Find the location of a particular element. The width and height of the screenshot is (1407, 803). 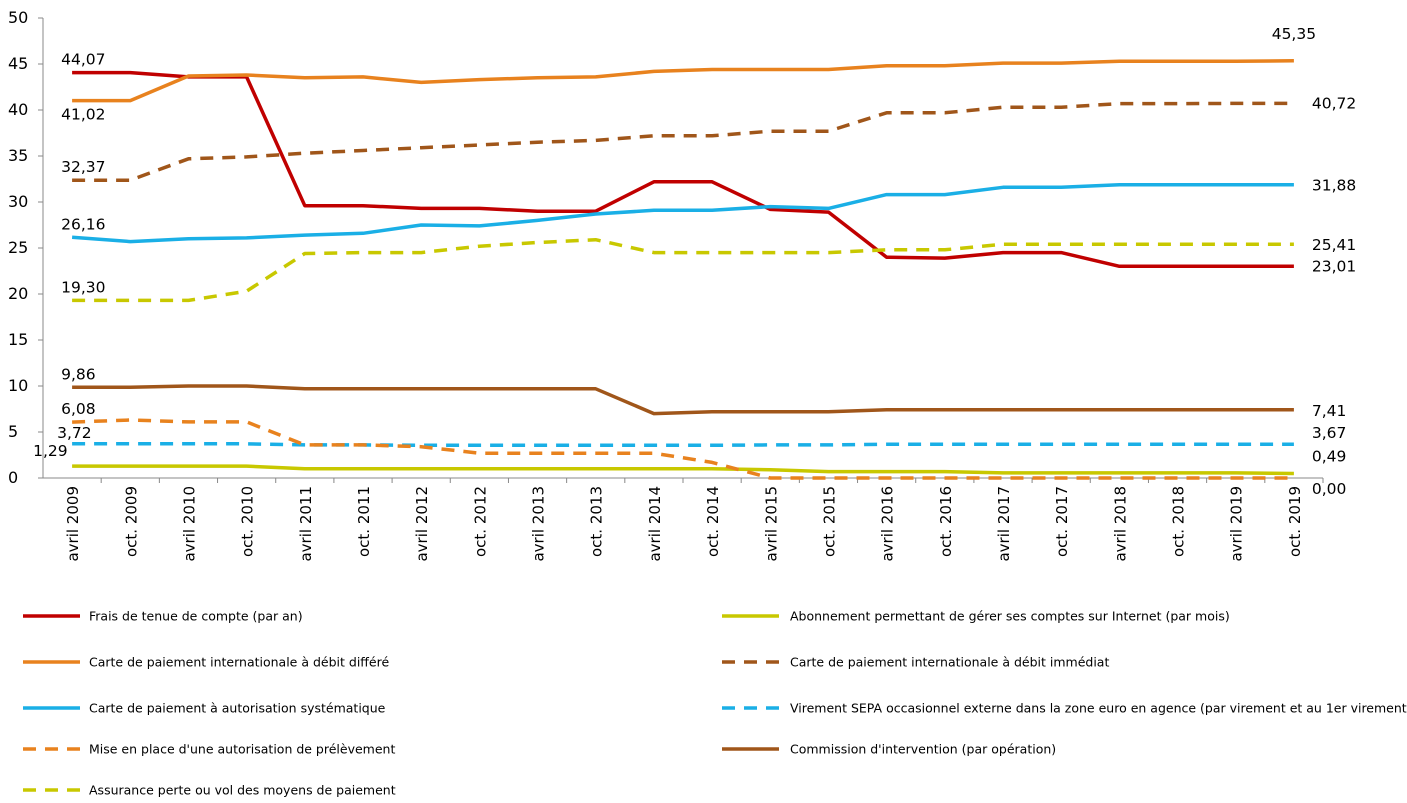

x-tick-label: oct. 2015 is located at coordinates (829, 521).